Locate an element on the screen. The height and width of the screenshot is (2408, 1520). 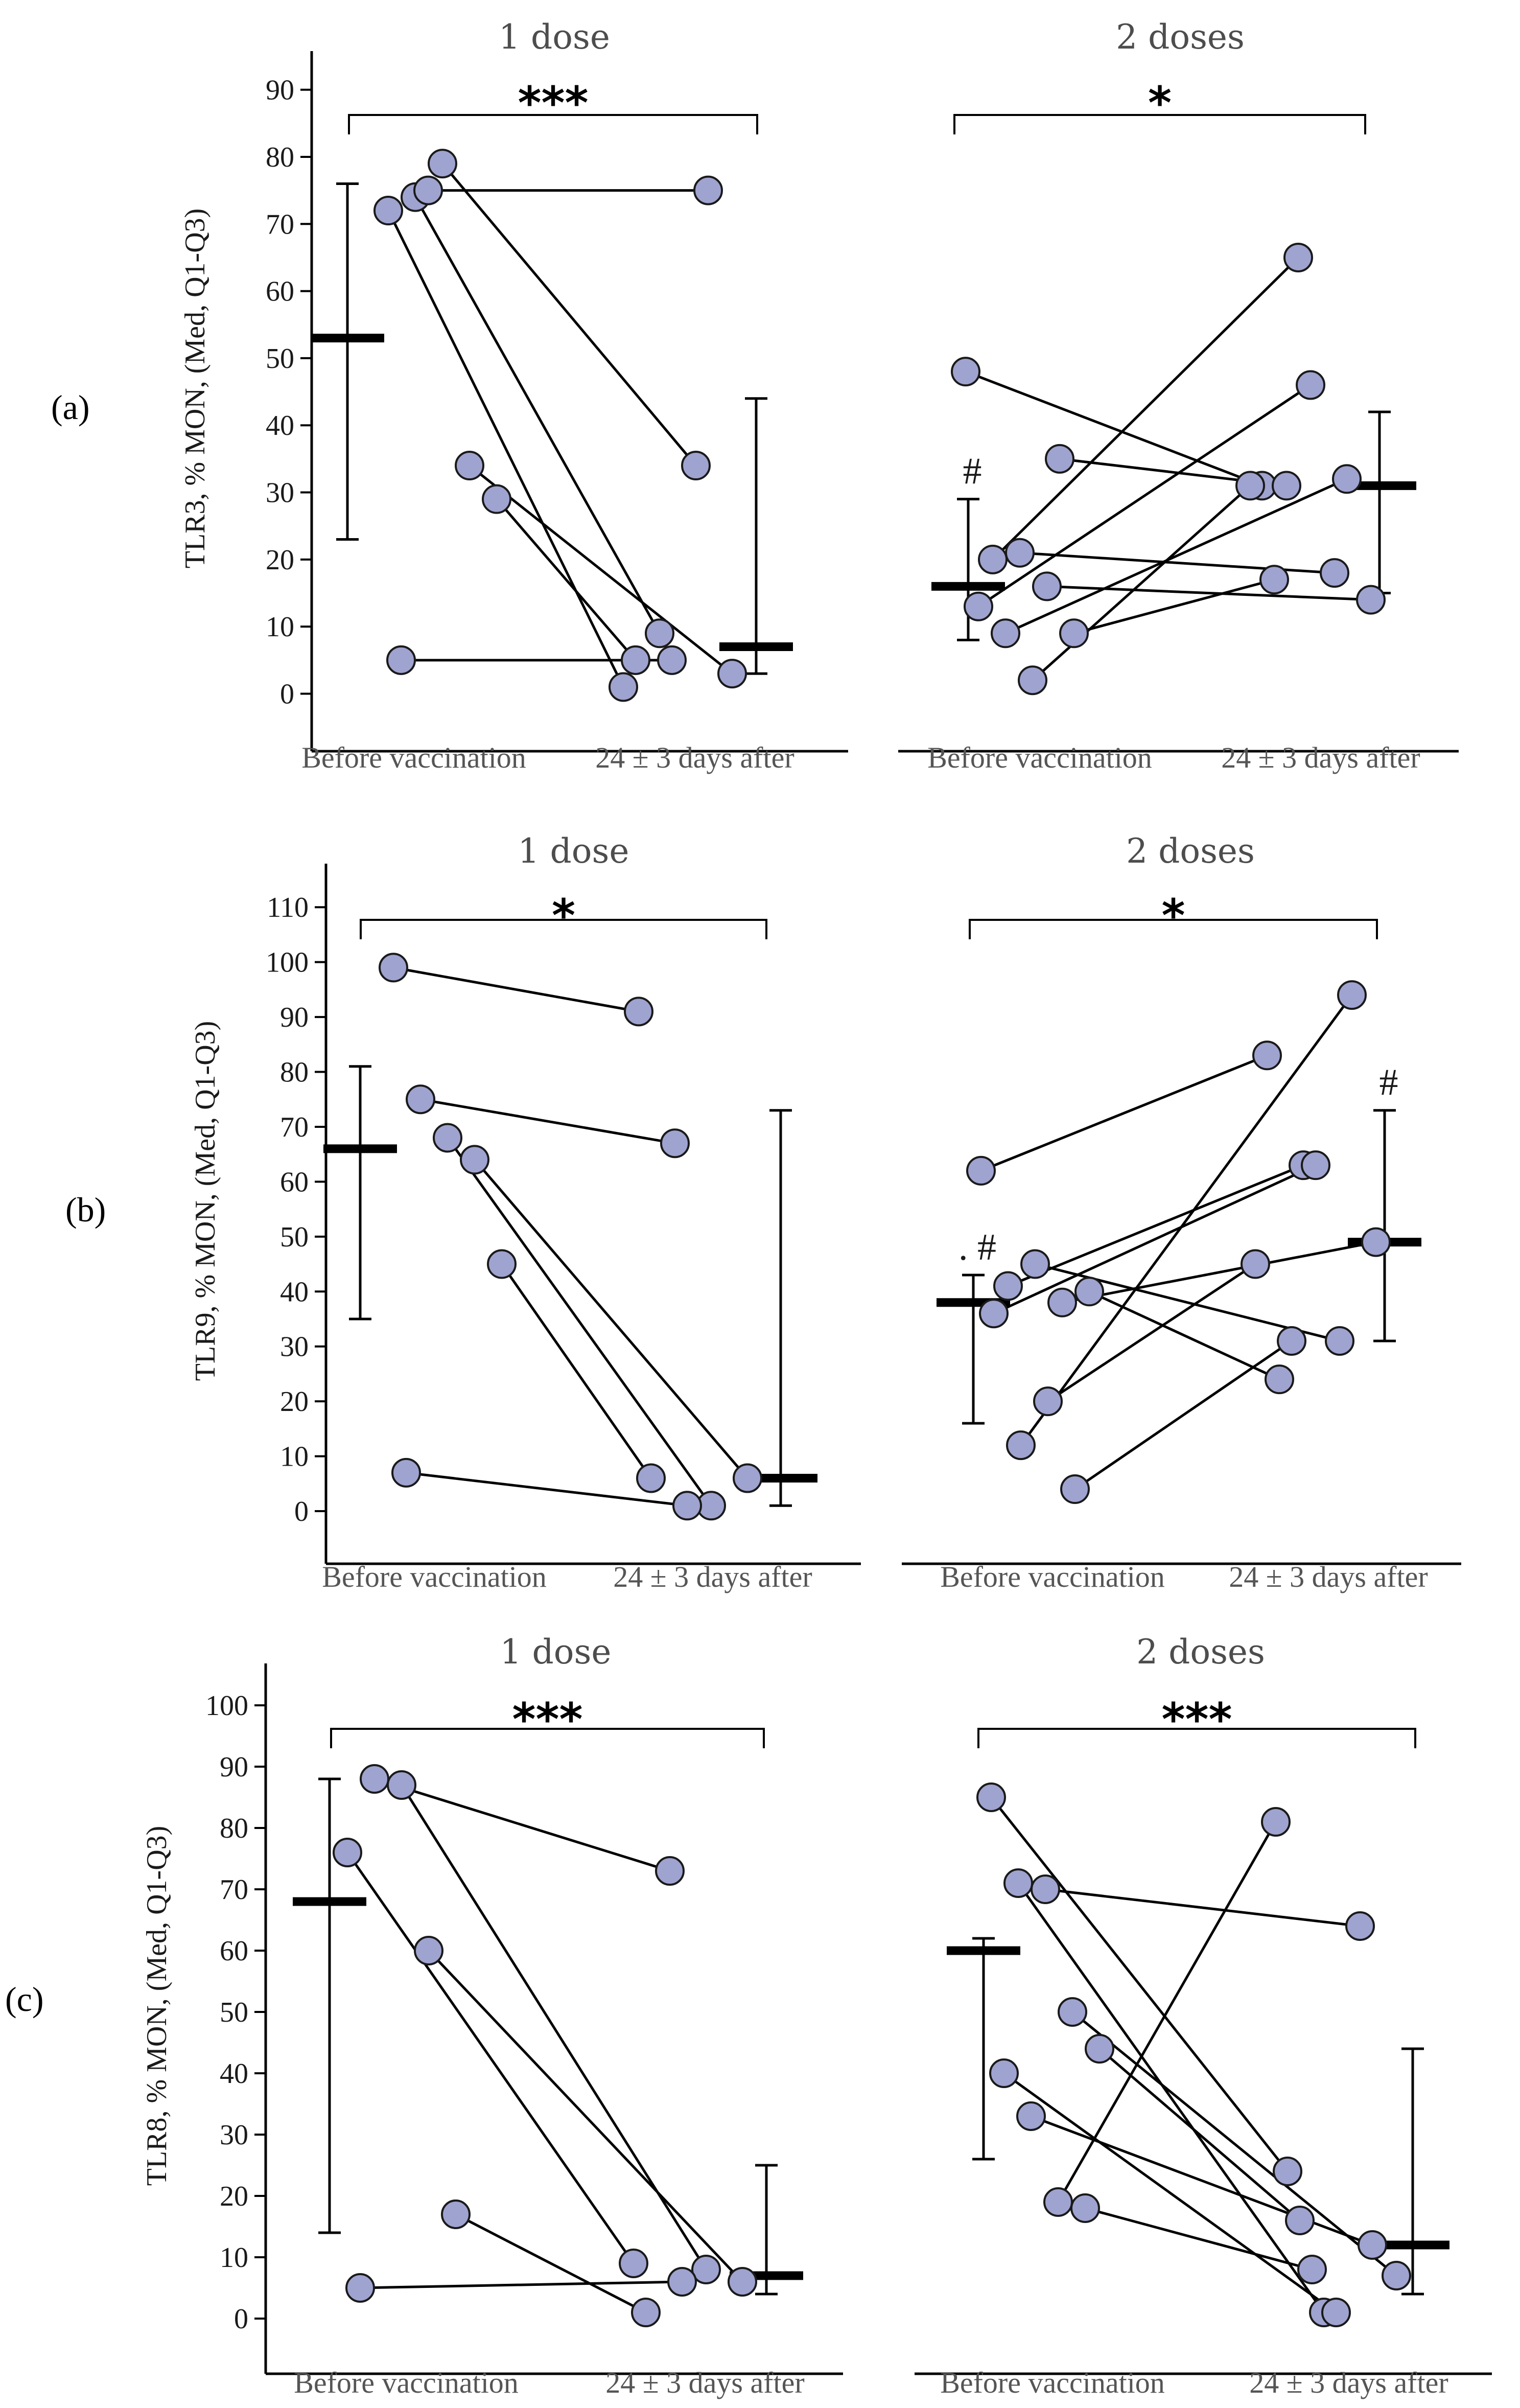
y-tick-label: 100 is located at coordinates (287, 963).